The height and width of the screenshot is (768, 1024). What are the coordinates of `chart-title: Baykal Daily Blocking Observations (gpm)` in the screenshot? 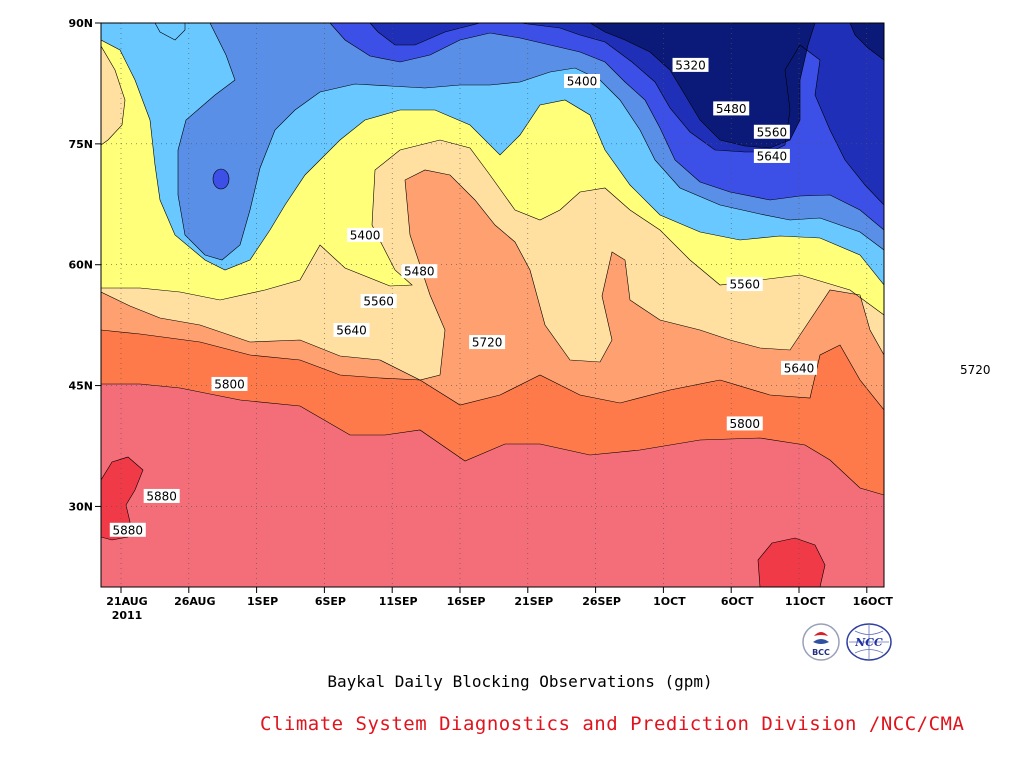 It's located at (520, 681).